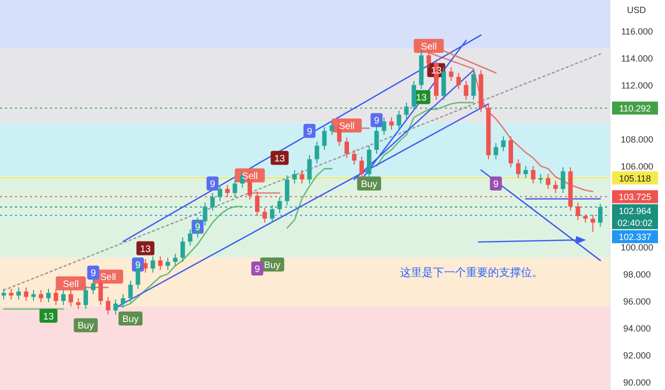 This screenshot has height=390, width=665. What do you see at coordinates (637, 247) in the screenshot?
I see `y-tick-label: 100.000` at bounding box center [637, 247].